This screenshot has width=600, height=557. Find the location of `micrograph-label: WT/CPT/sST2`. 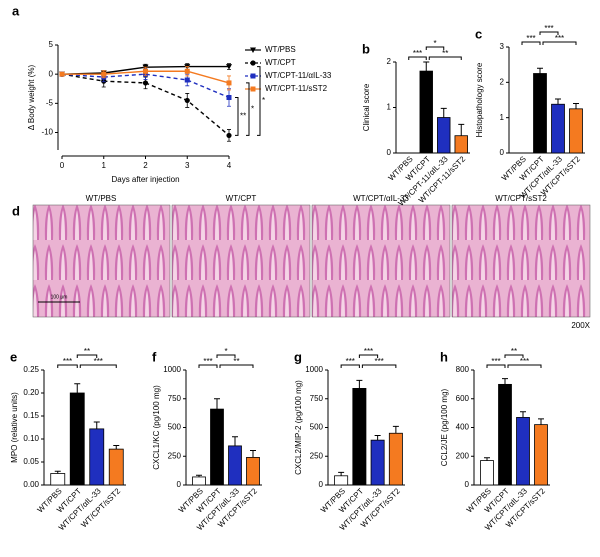

micrograph-label: WT/CPT/sST2 is located at coordinates (521, 198).